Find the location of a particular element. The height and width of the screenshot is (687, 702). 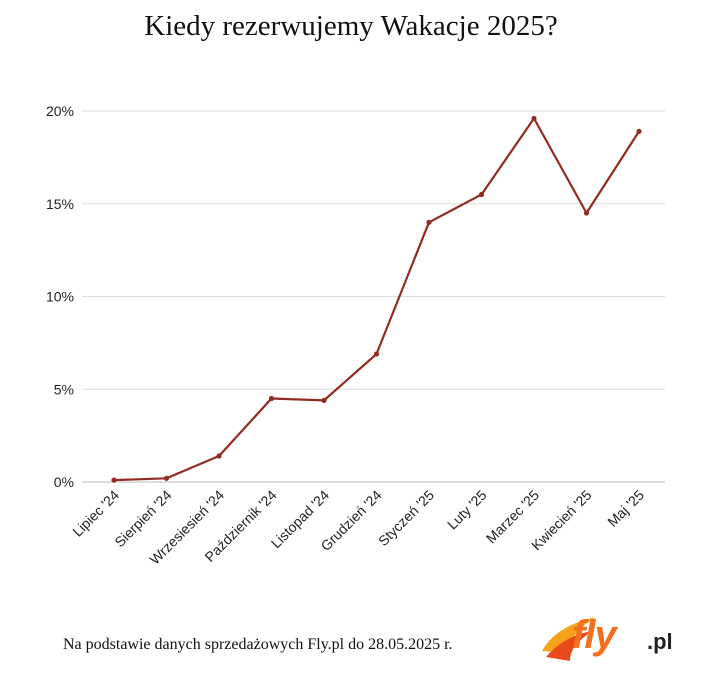

y-tick-label: 10% is located at coordinates (60, 297).